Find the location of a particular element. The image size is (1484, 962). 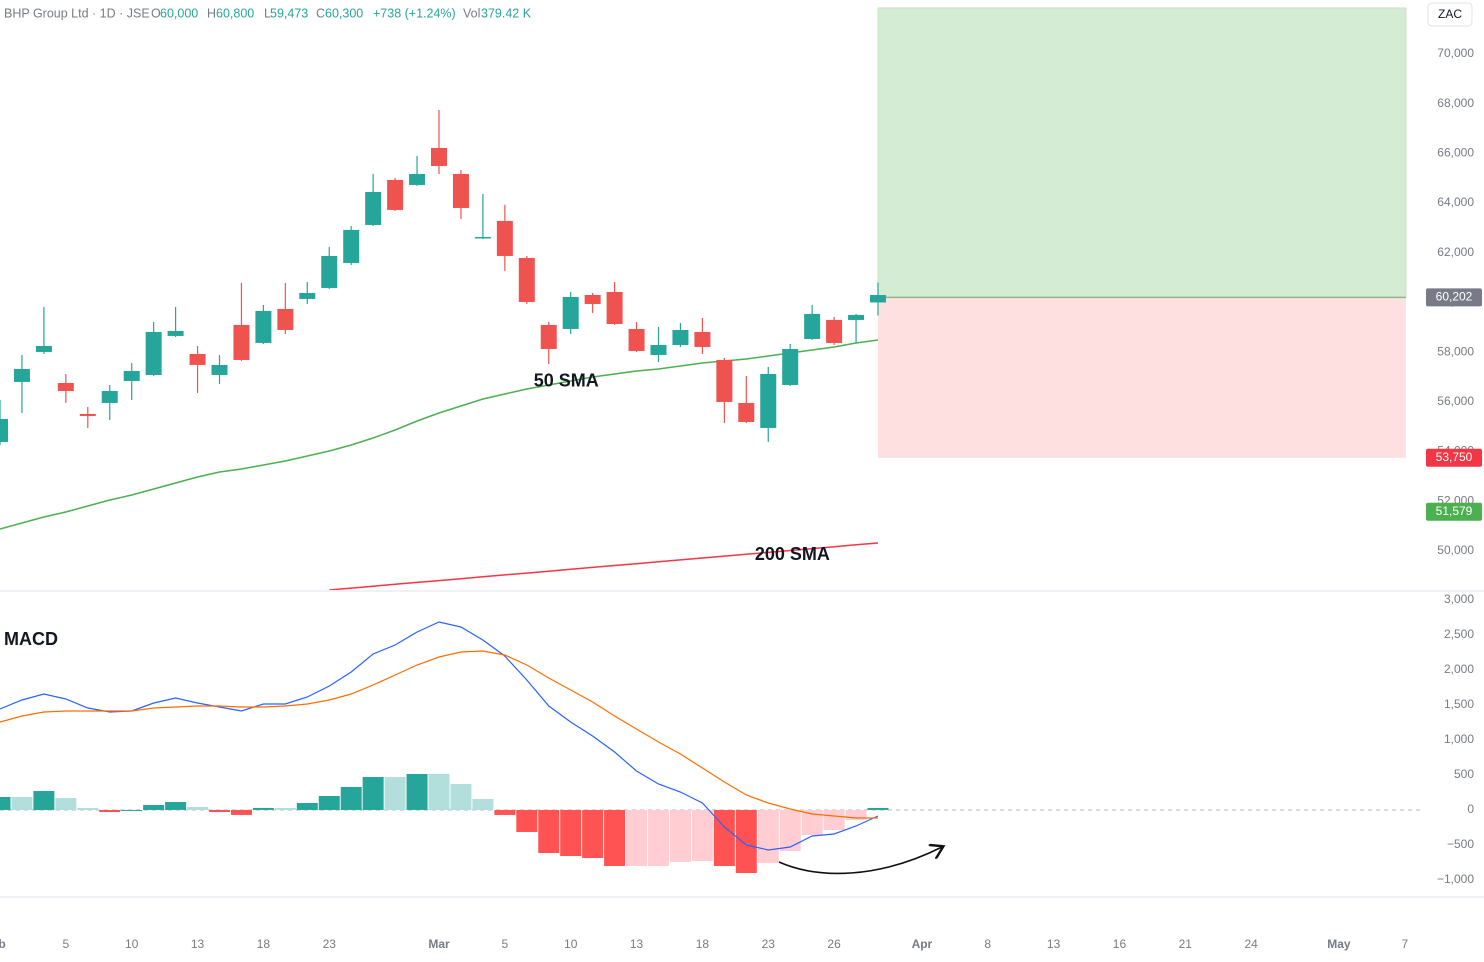

macd-line is located at coordinates (439, 734).